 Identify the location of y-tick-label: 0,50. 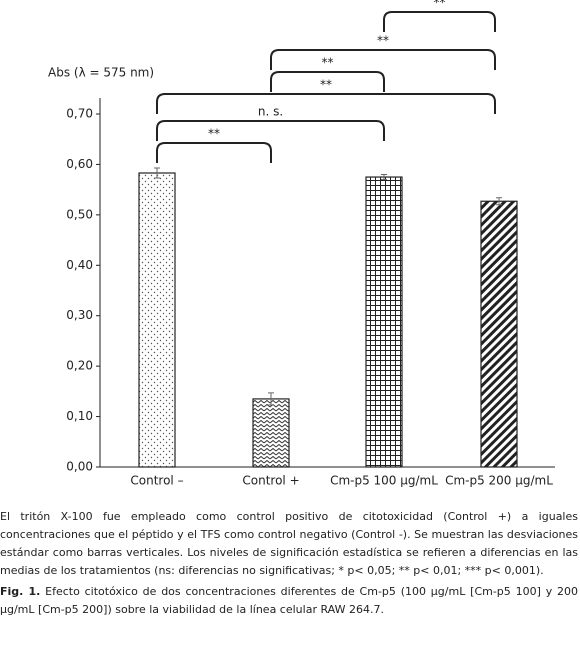
(79, 214).